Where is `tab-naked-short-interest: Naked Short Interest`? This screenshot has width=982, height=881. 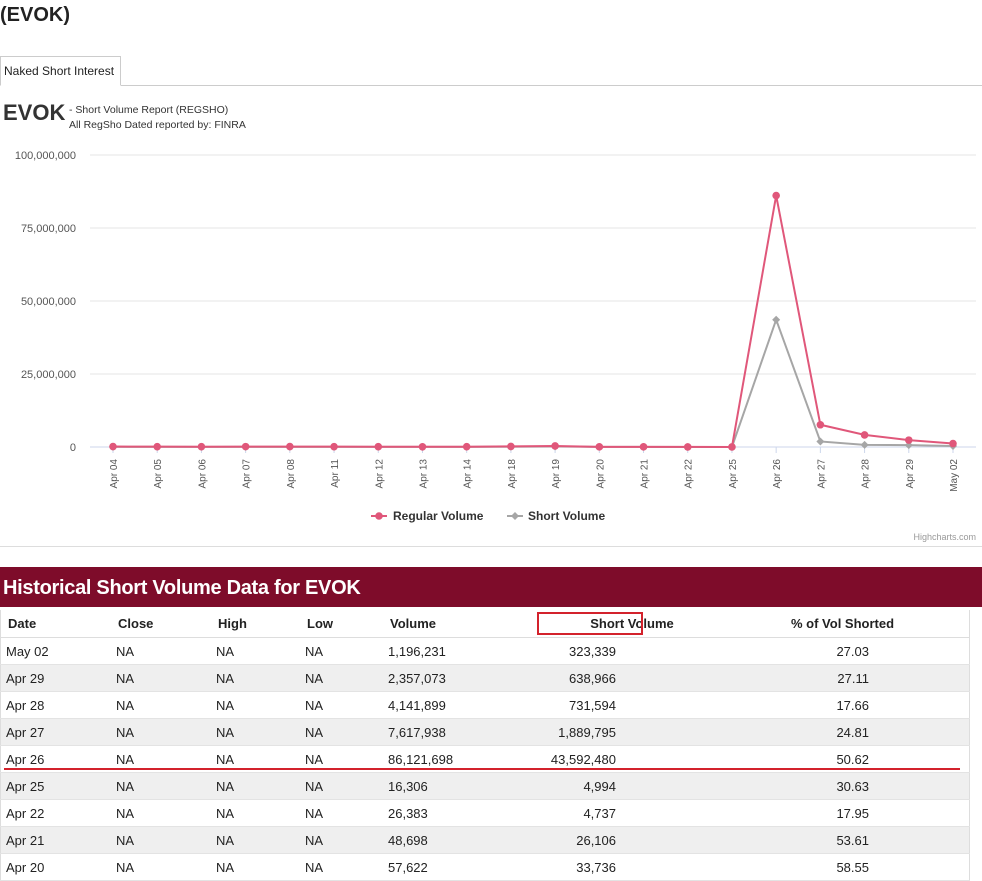 tab-naked-short-interest: Naked Short Interest is located at coordinates (61, 71).